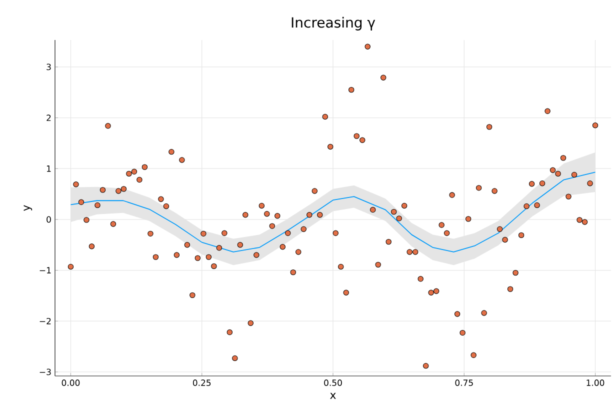 The width and height of the screenshot is (612, 415). What do you see at coordinates (48, 219) in the screenshot?
I see `y-tick-label: 0` at bounding box center [48, 219].